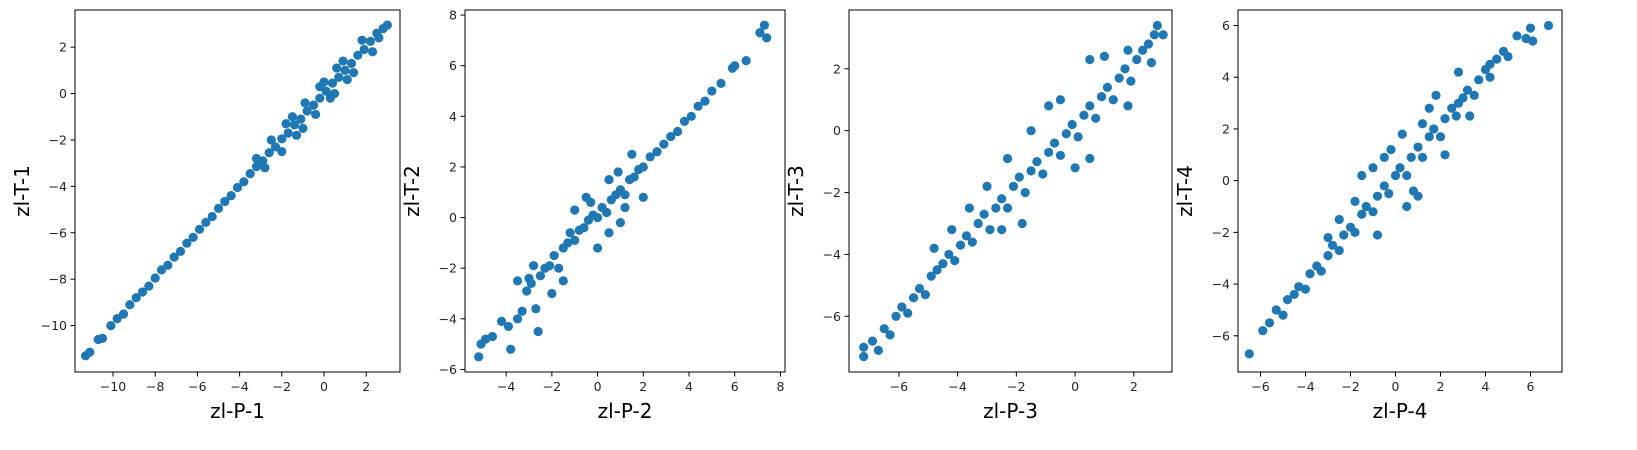 This screenshot has height=450, width=1637. What do you see at coordinates (735, 386) in the screenshot?
I see `x-tick-label: 6` at bounding box center [735, 386].